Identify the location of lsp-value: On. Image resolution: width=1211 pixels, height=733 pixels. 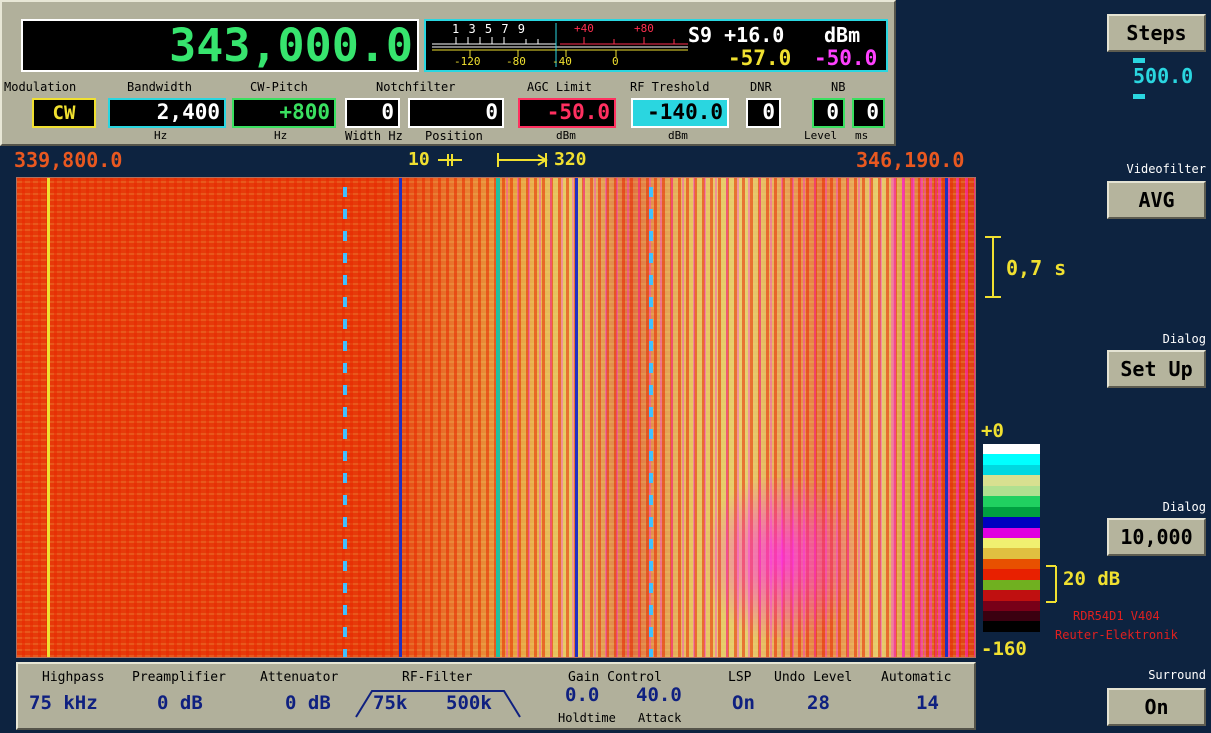
(743, 703).